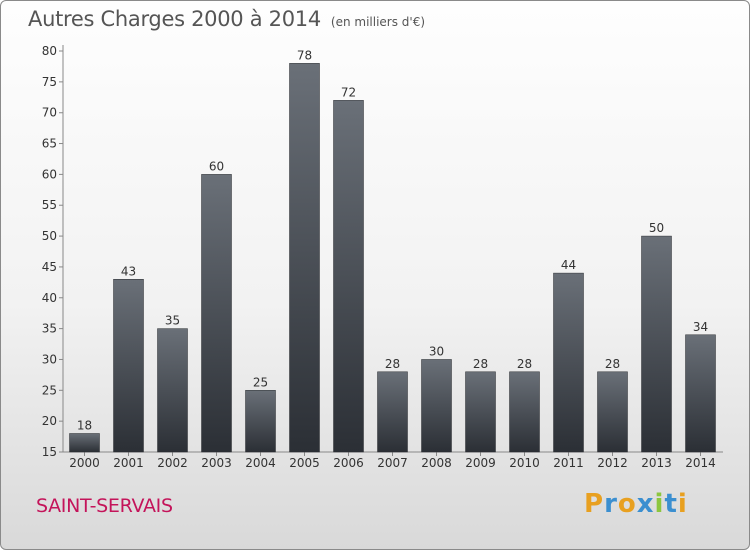 The width and height of the screenshot is (750, 550). Describe the element at coordinates (627, 504) in the screenshot. I see `logo-letter: o` at that location.